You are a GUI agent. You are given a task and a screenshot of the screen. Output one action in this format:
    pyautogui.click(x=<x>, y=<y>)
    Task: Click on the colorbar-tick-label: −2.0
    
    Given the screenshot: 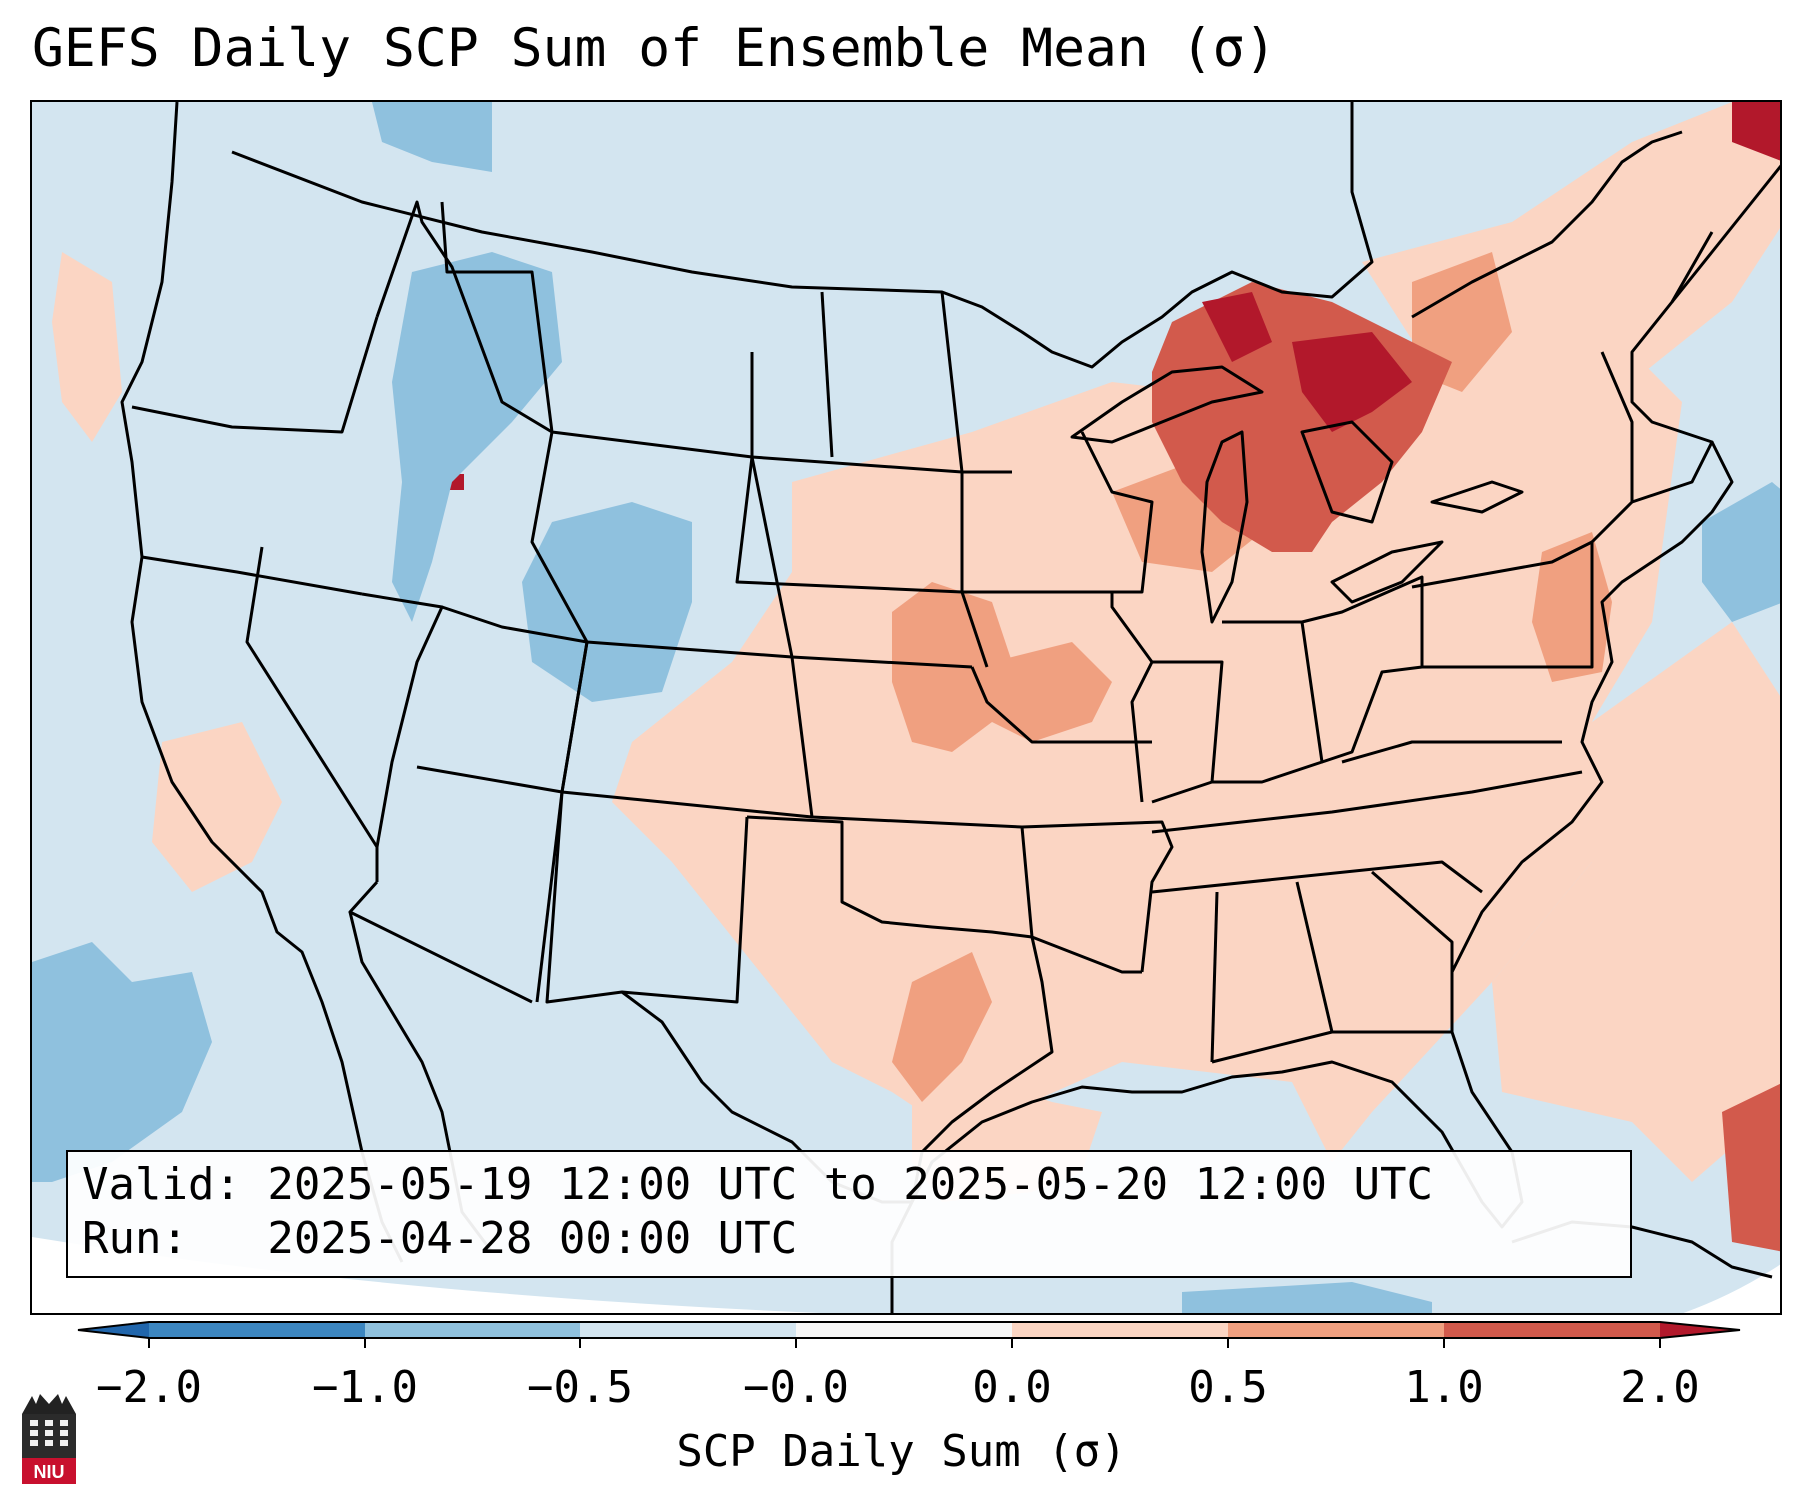 What is the action you would take?
    pyautogui.click(x=149, y=1387)
    